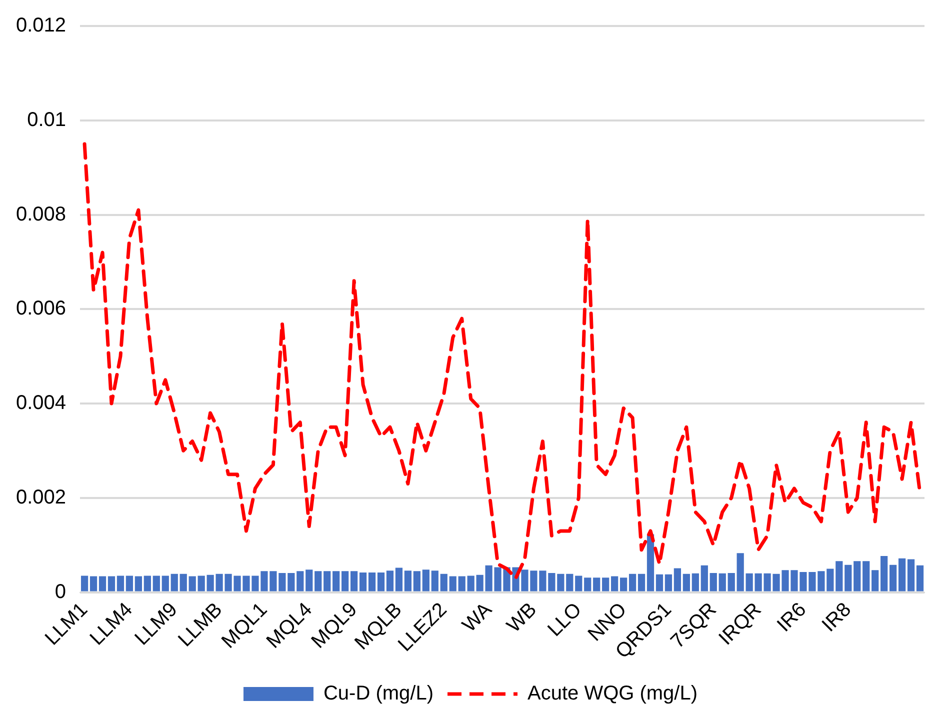  What do you see at coordinates (41, 403) in the screenshot?
I see `y-tick-label: 0.004` at bounding box center [41, 403].